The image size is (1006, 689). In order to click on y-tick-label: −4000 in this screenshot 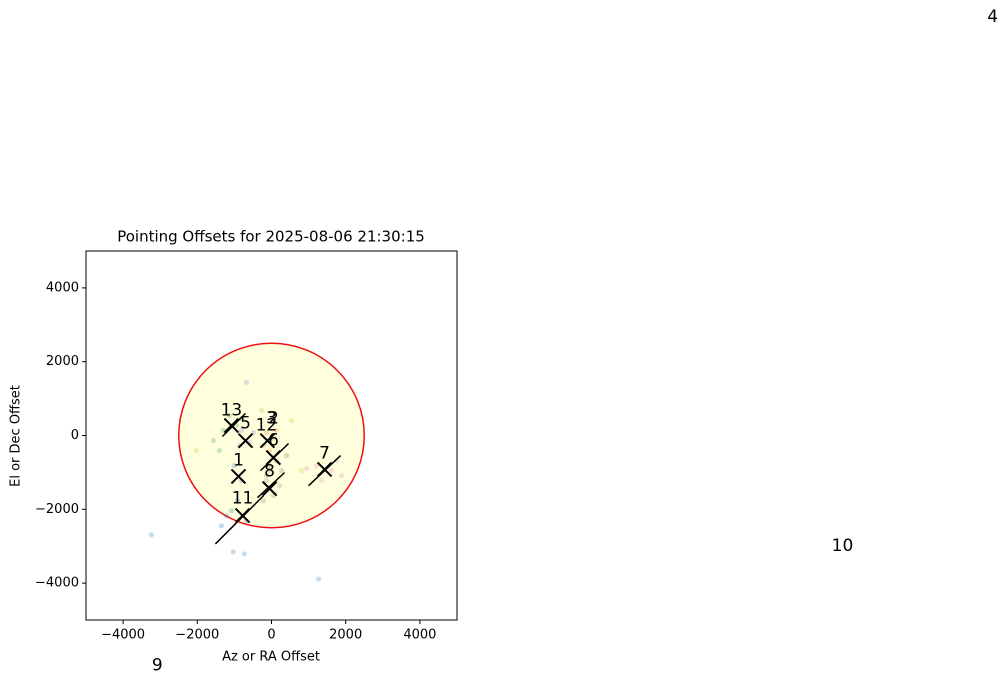, I will do `click(57, 583)`.